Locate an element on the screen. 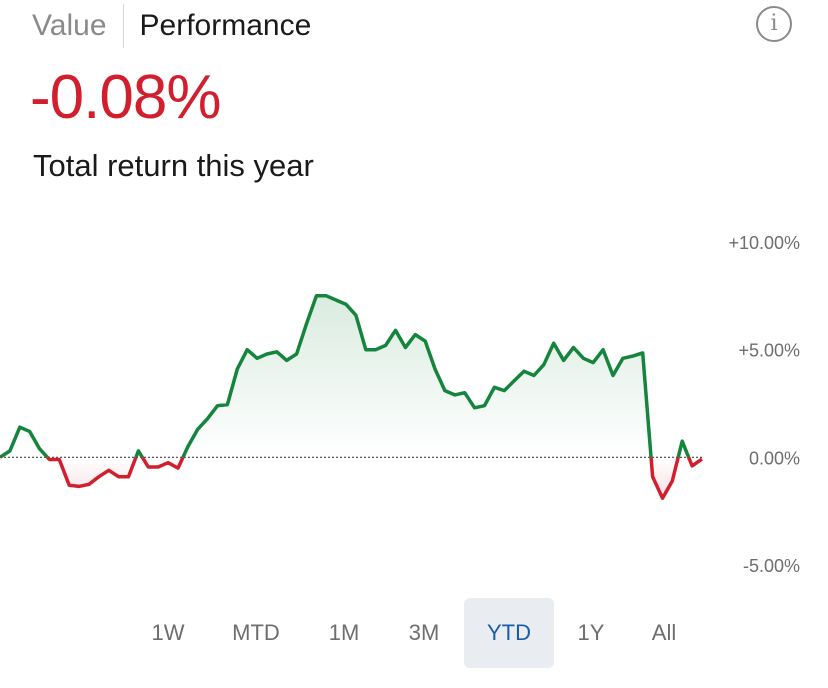 The width and height of the screenshot is (828, 688). y-tick-label: -5.00% is located at coordinates (771, 566).